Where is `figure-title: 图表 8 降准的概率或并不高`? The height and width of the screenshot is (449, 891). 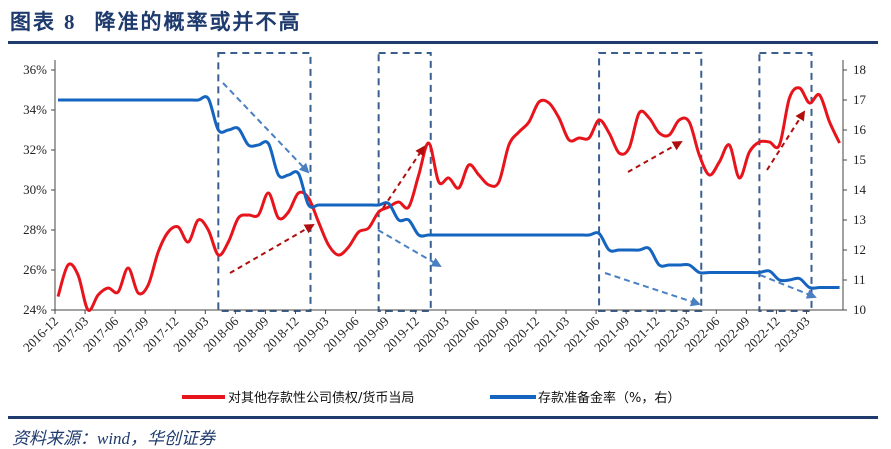 figure-title: 图表 8 降准的概率或并不高 is located at coordinates (156, 21).